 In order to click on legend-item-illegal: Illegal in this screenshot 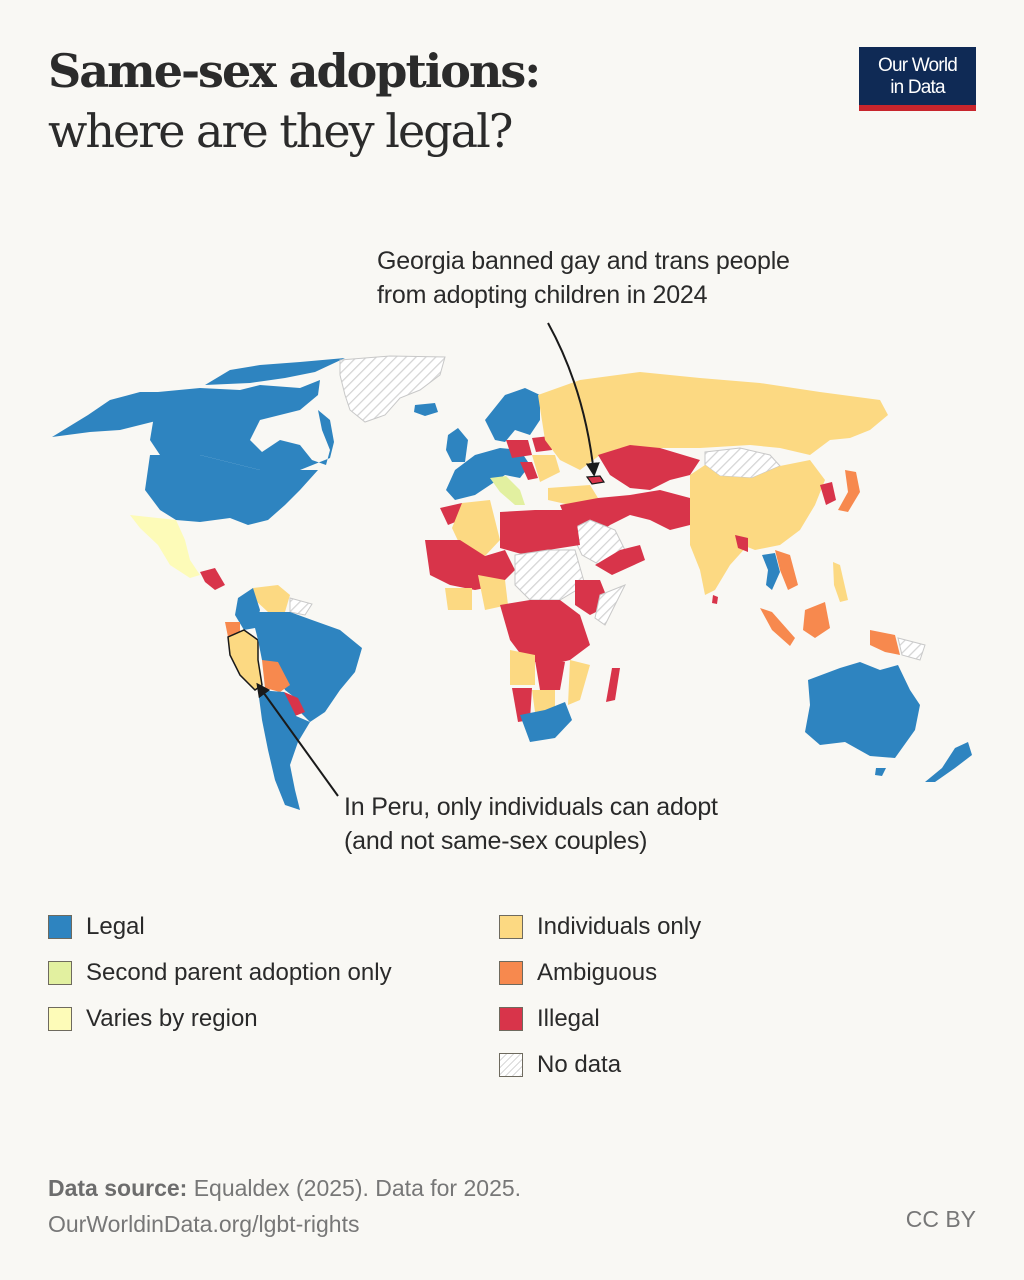, I will do `click(549, 1019)`.